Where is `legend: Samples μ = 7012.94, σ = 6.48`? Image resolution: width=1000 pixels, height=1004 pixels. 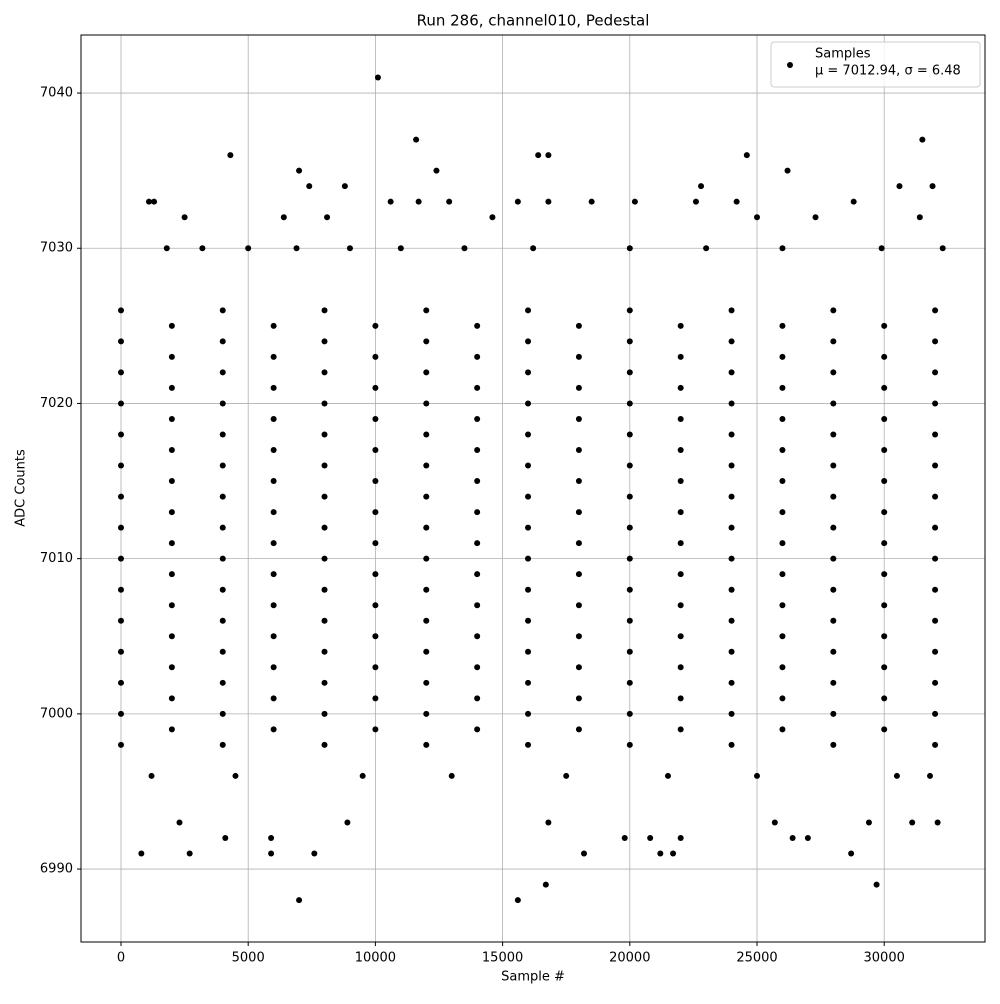
legend: Samples μ = 7012.94, σ = 6.48 is located at coordinates (875, 64).